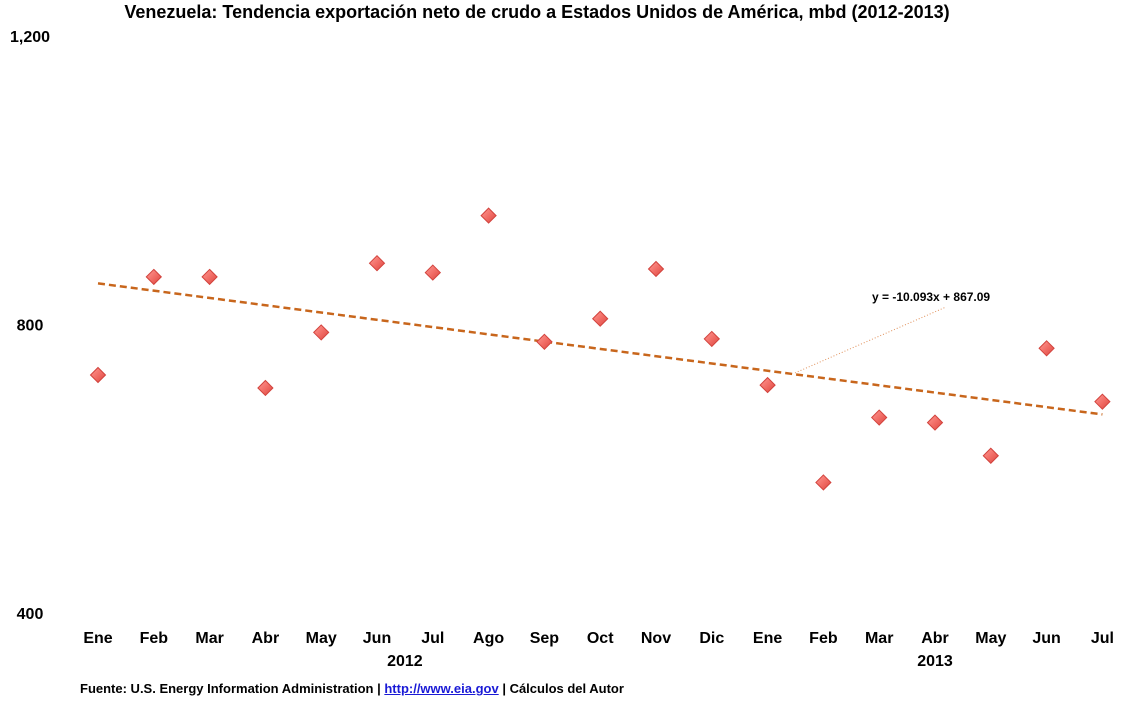 This screenshot has width=1139, height=701. Describe the element at coordinates (488, 638) in the screenshot. I see `x-tick-label: Ago` at that location.